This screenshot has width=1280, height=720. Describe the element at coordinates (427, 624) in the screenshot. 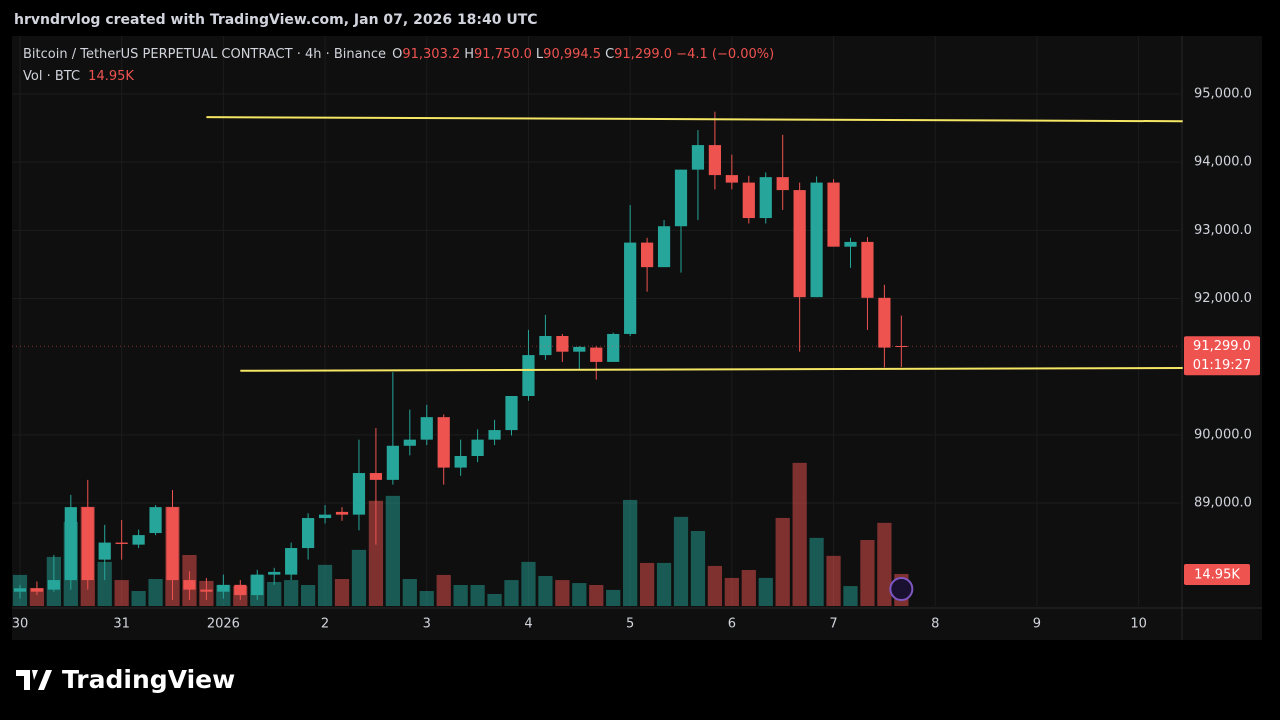

I see `x-tick-label: 3` at that location.